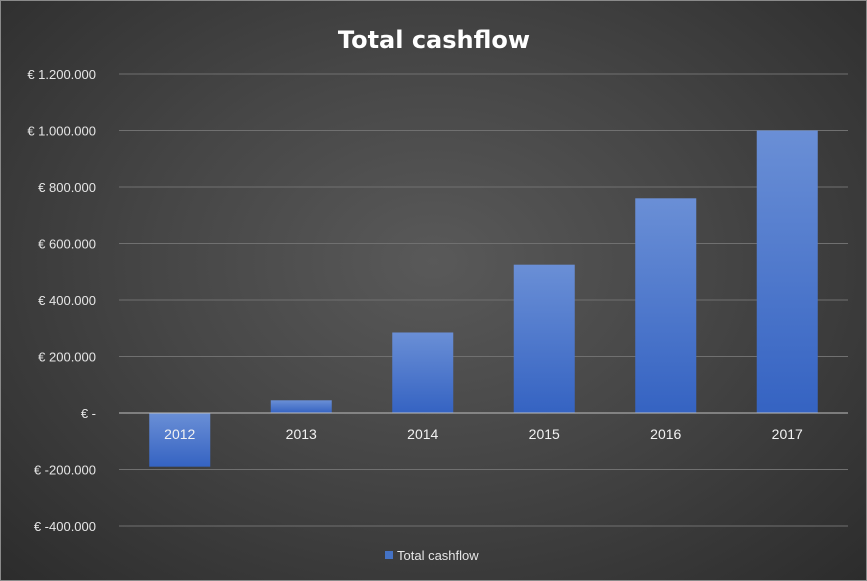 The image size is (867, 581). I want to click on bar-2013, so click(301, 406).